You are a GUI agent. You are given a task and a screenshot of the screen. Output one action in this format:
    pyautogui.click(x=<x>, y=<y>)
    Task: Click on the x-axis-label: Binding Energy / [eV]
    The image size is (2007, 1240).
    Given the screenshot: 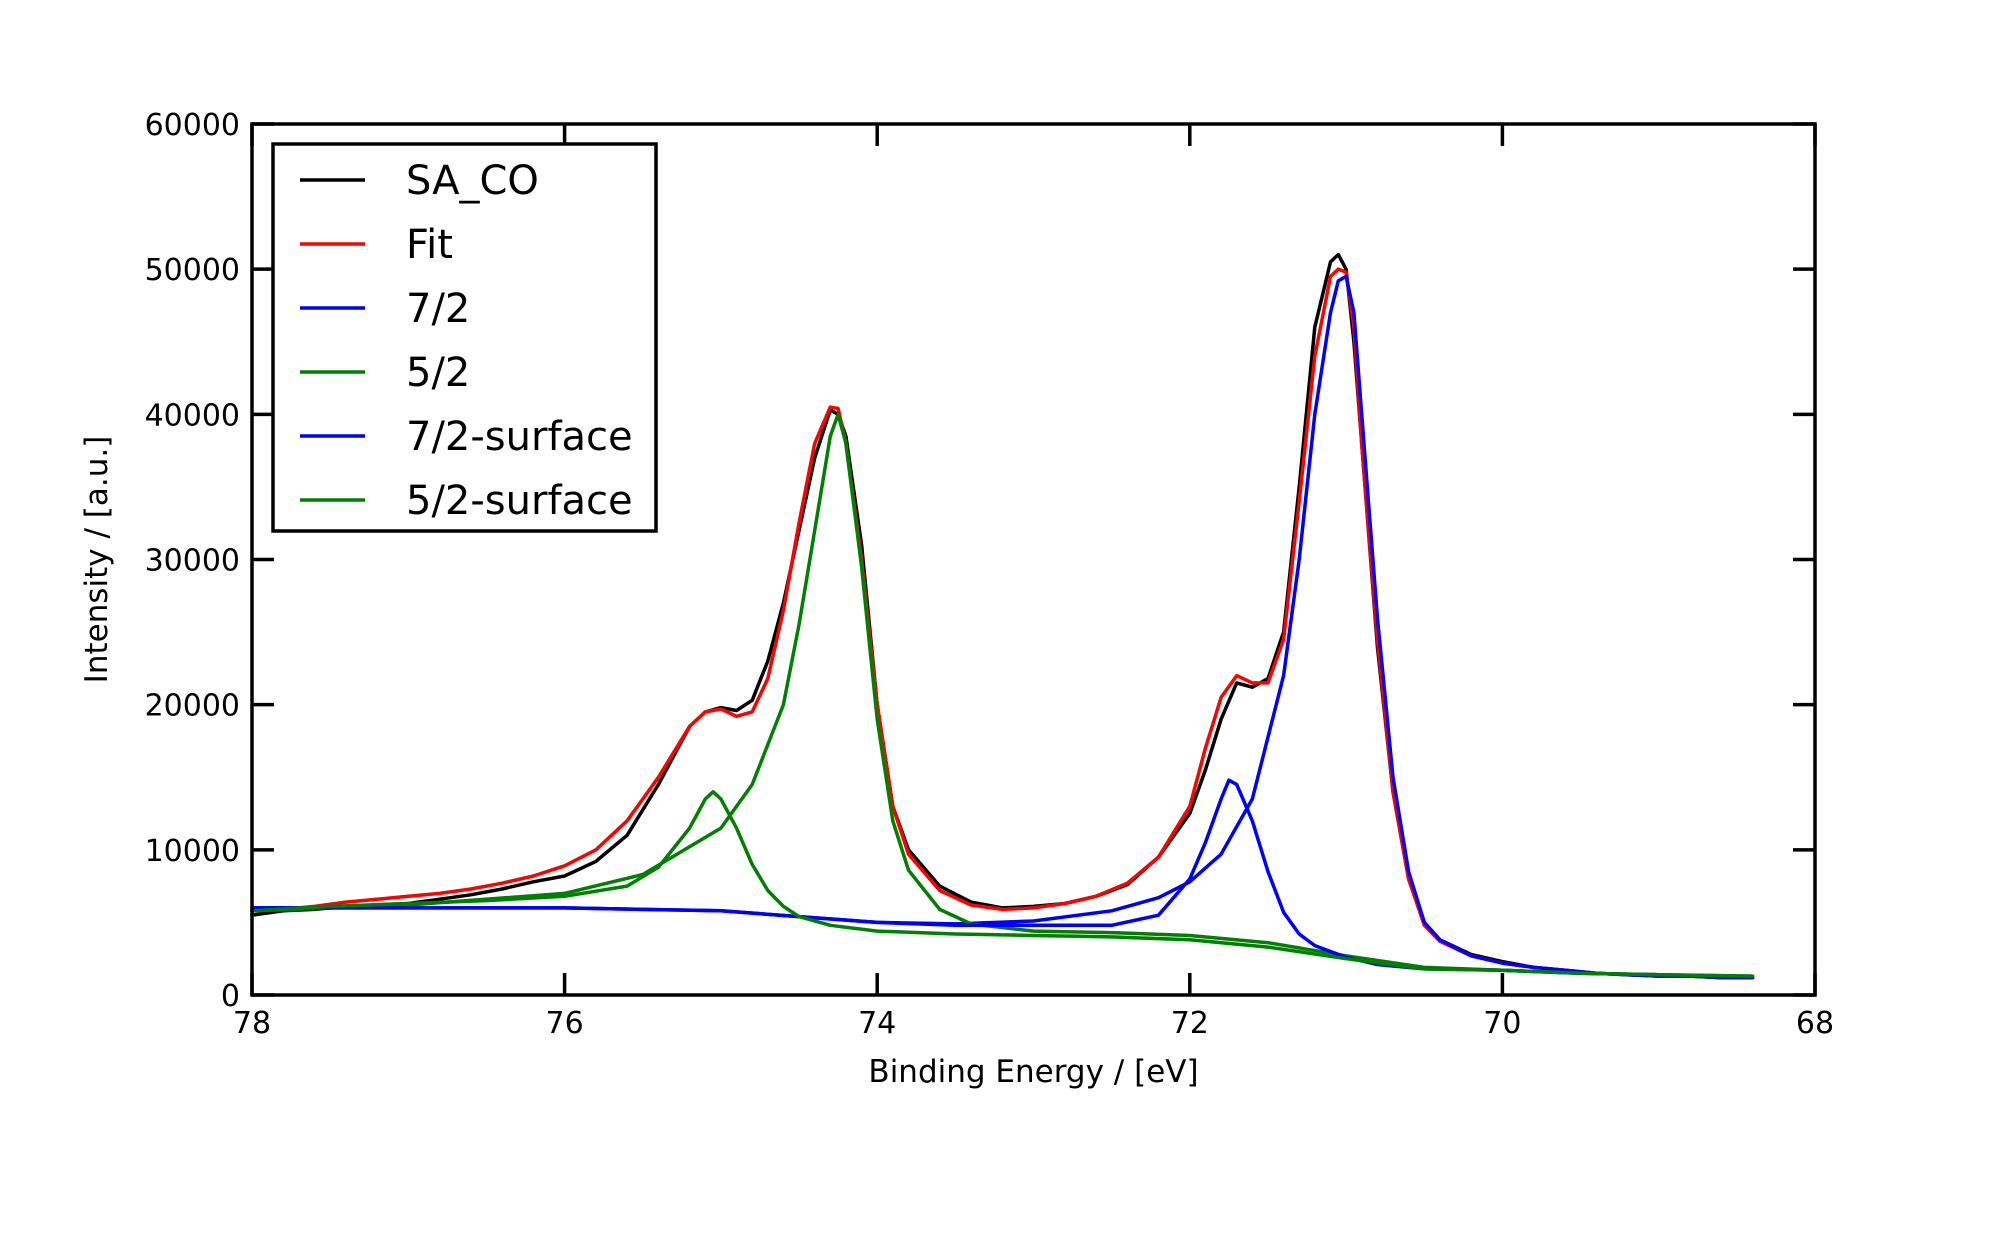 What is the action you would take?
    pyautogui.click(x=1033, y=1072)
    